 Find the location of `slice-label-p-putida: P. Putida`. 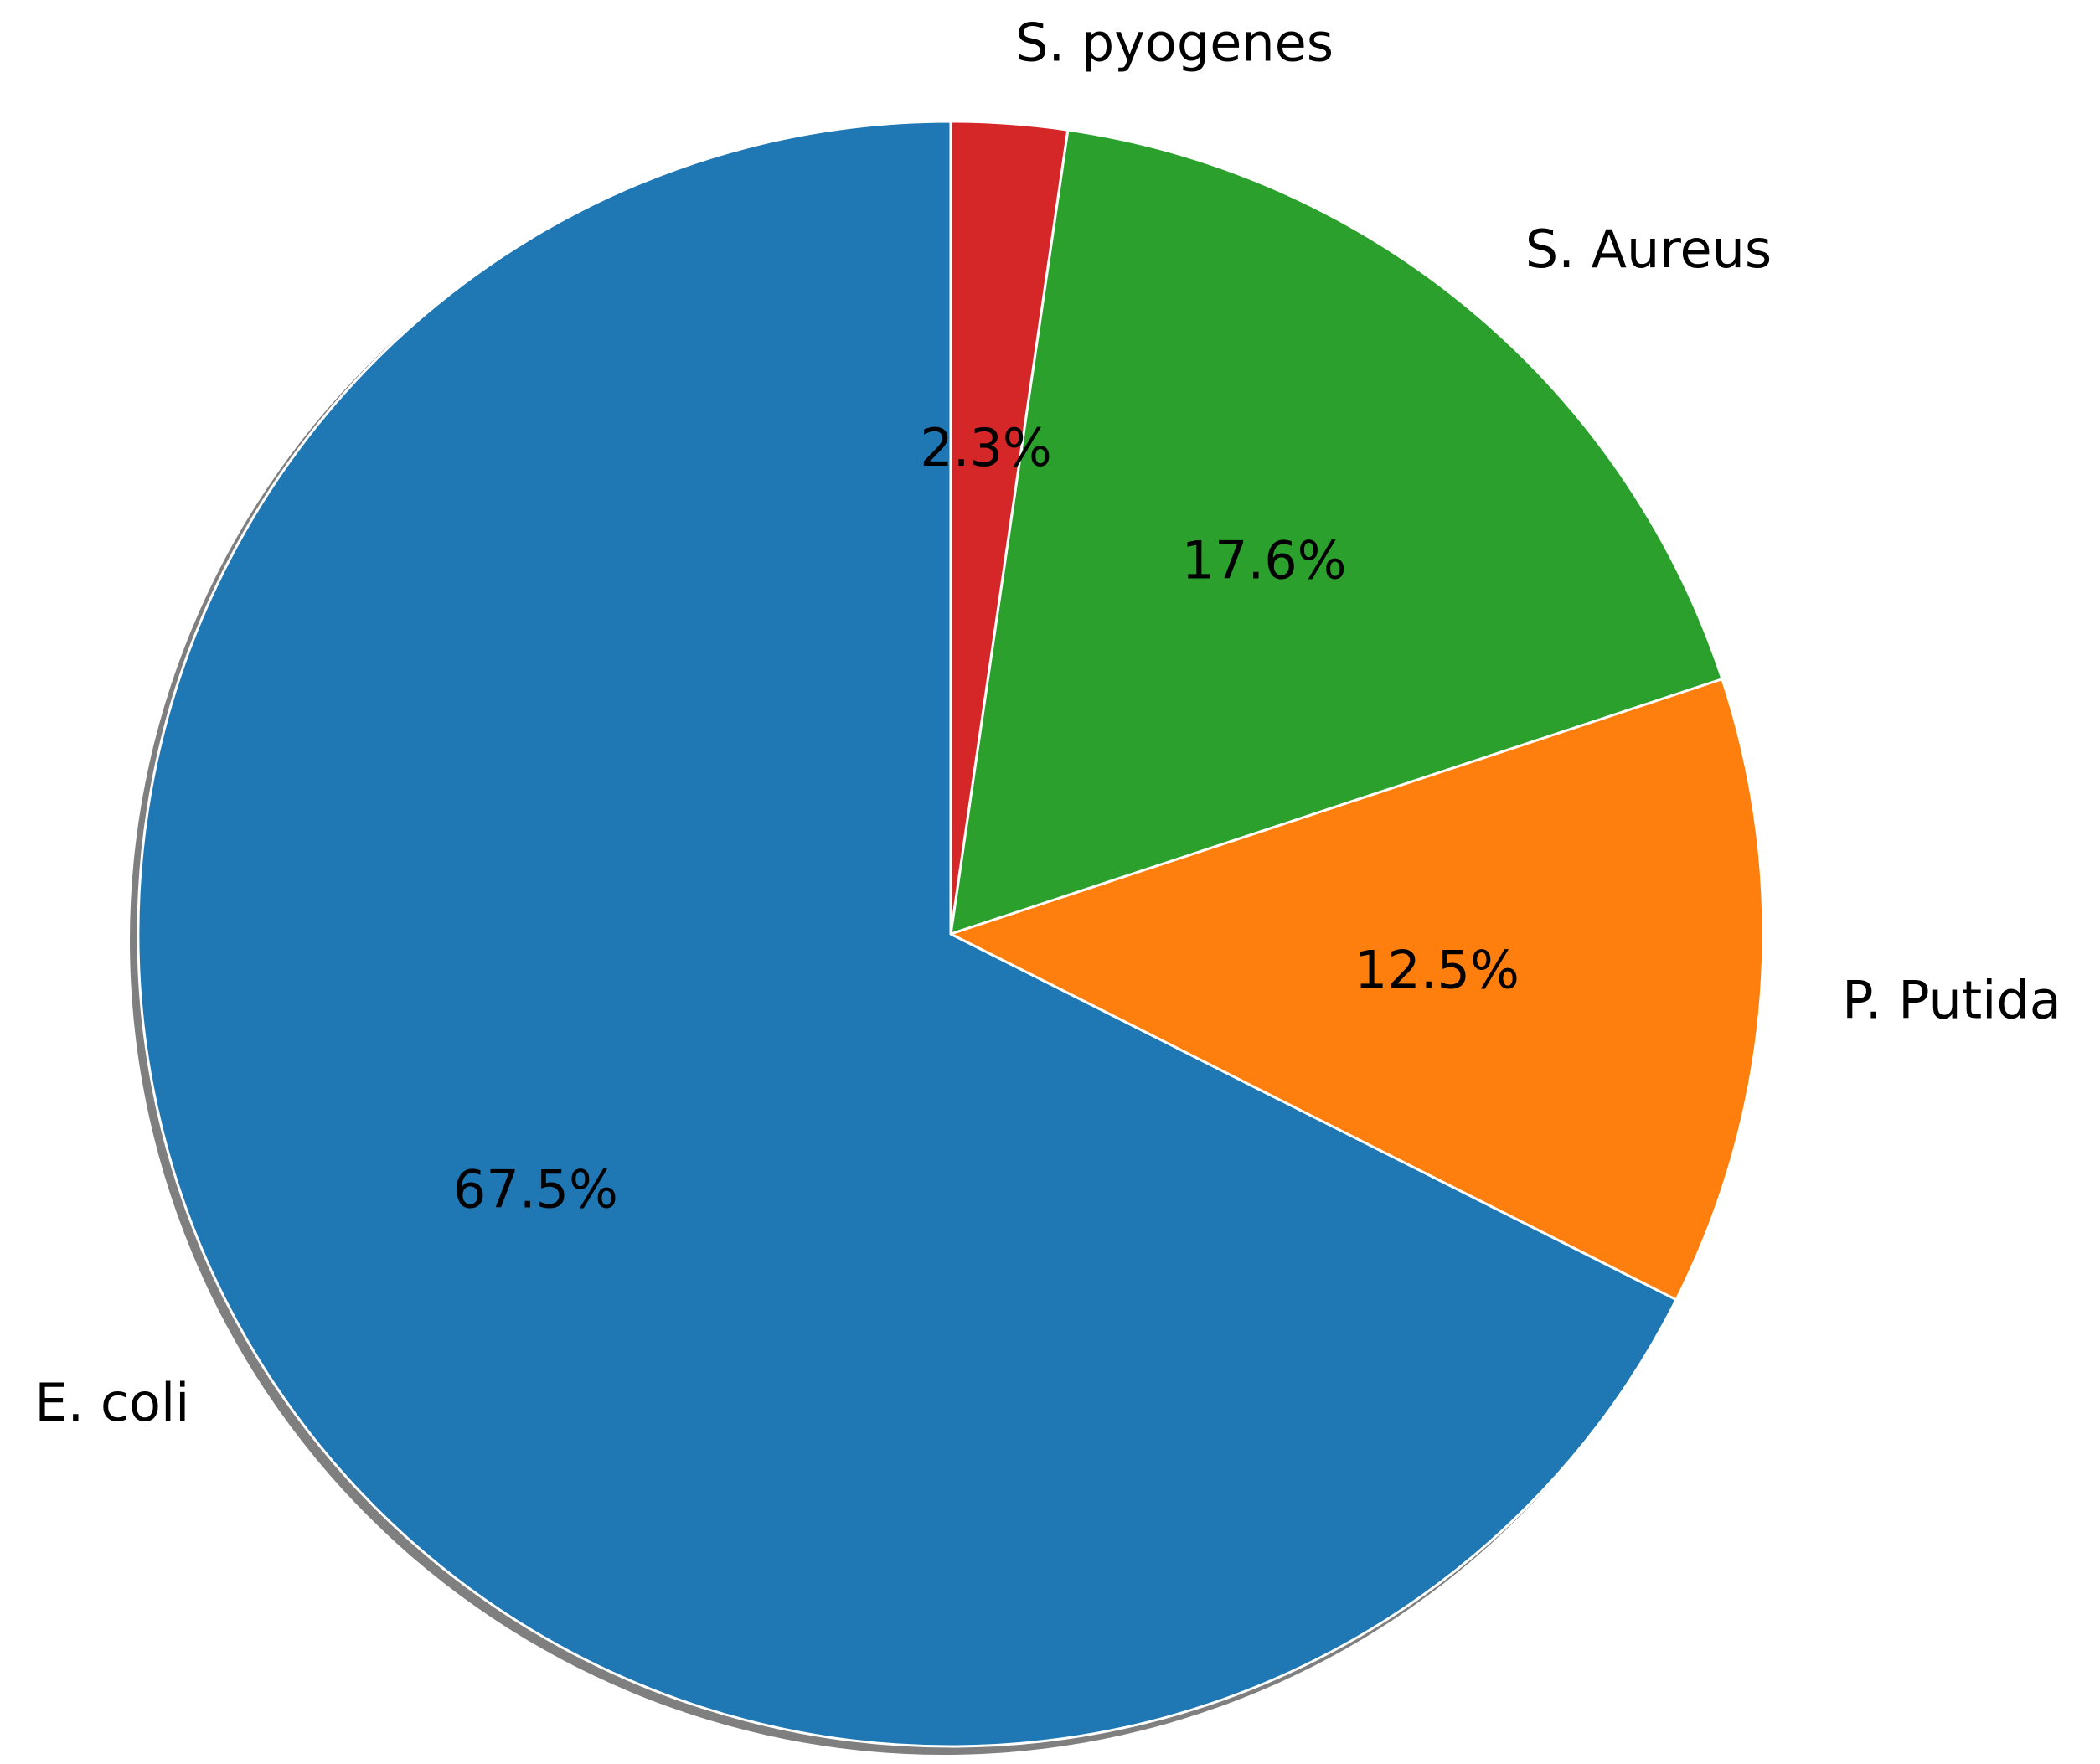

slice-label-p-putida: P. Putida is located at coordinates (1952, 1000).